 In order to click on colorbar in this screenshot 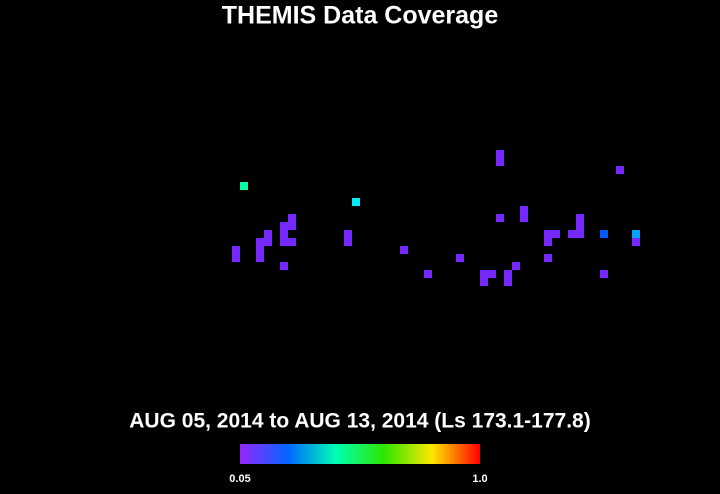, I will do `click(360, 454)`.